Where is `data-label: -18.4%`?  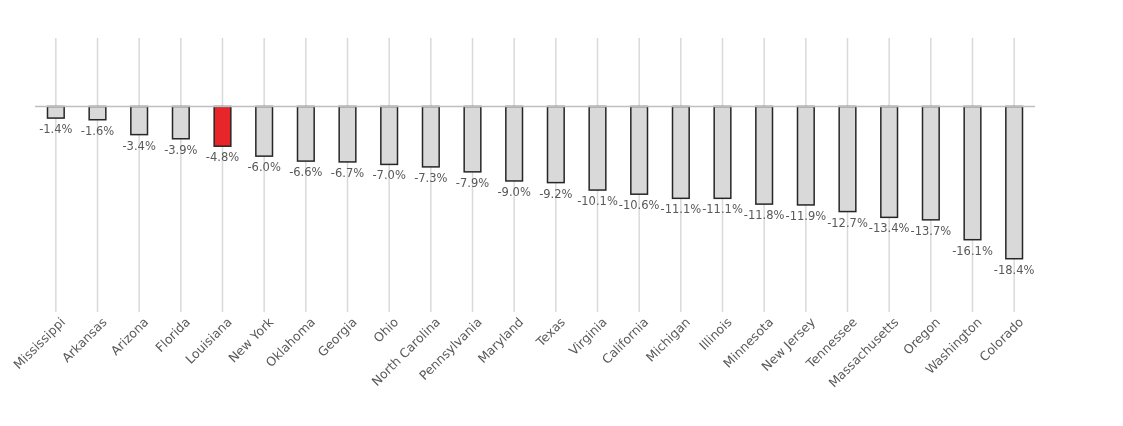
data-label: -18.4% is located at coordinates (1014, 269).